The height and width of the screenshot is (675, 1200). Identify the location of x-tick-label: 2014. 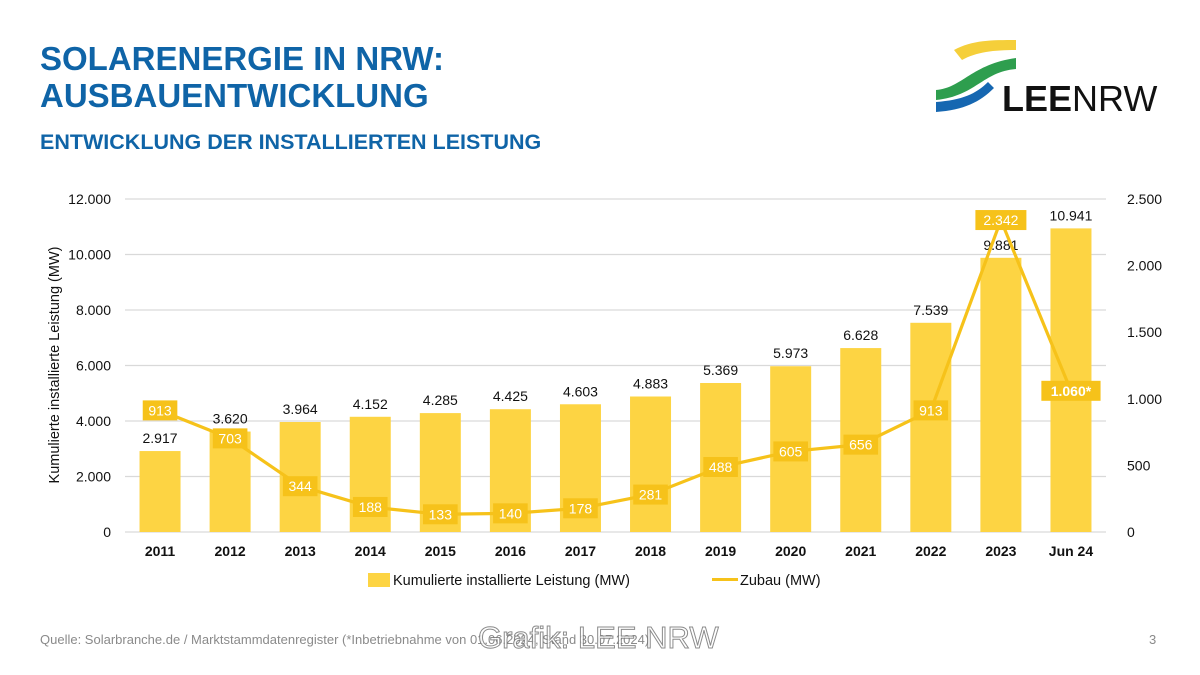
(370, 551).